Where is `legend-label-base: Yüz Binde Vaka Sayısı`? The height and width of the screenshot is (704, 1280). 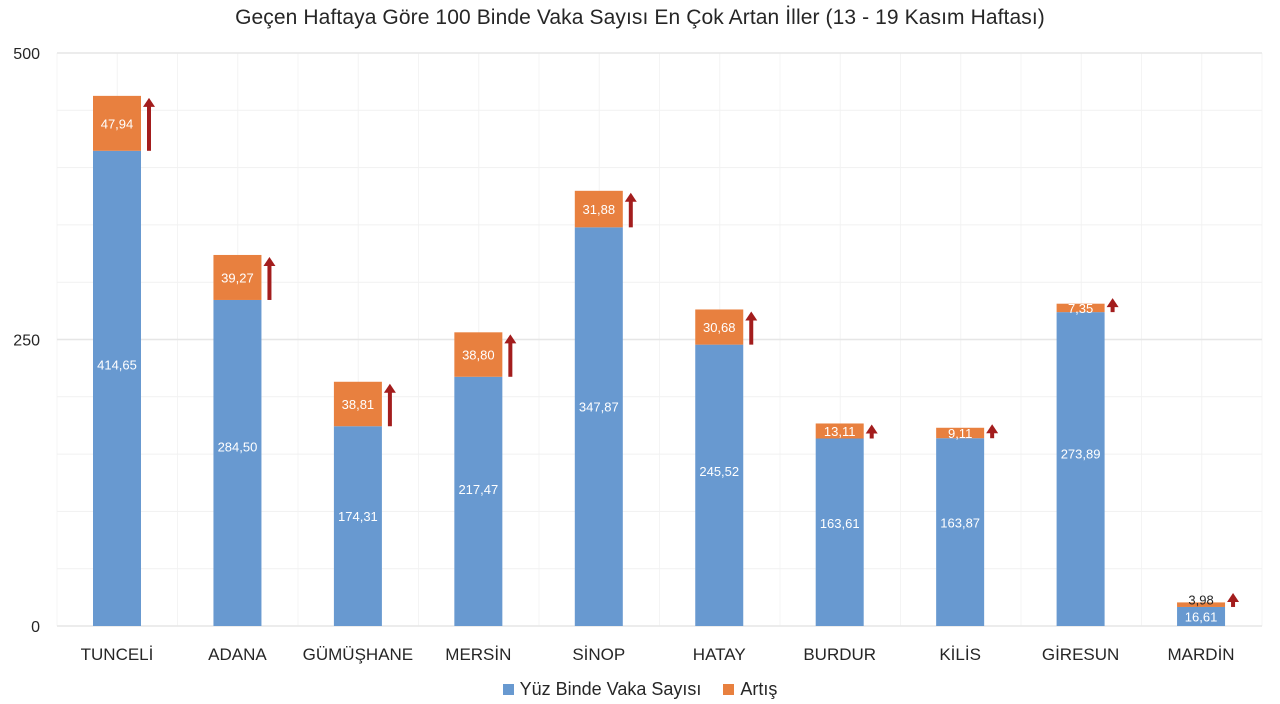
legend-label-base: Yüz Binde Vaka Sayısı is located at coordinates (610, 689).